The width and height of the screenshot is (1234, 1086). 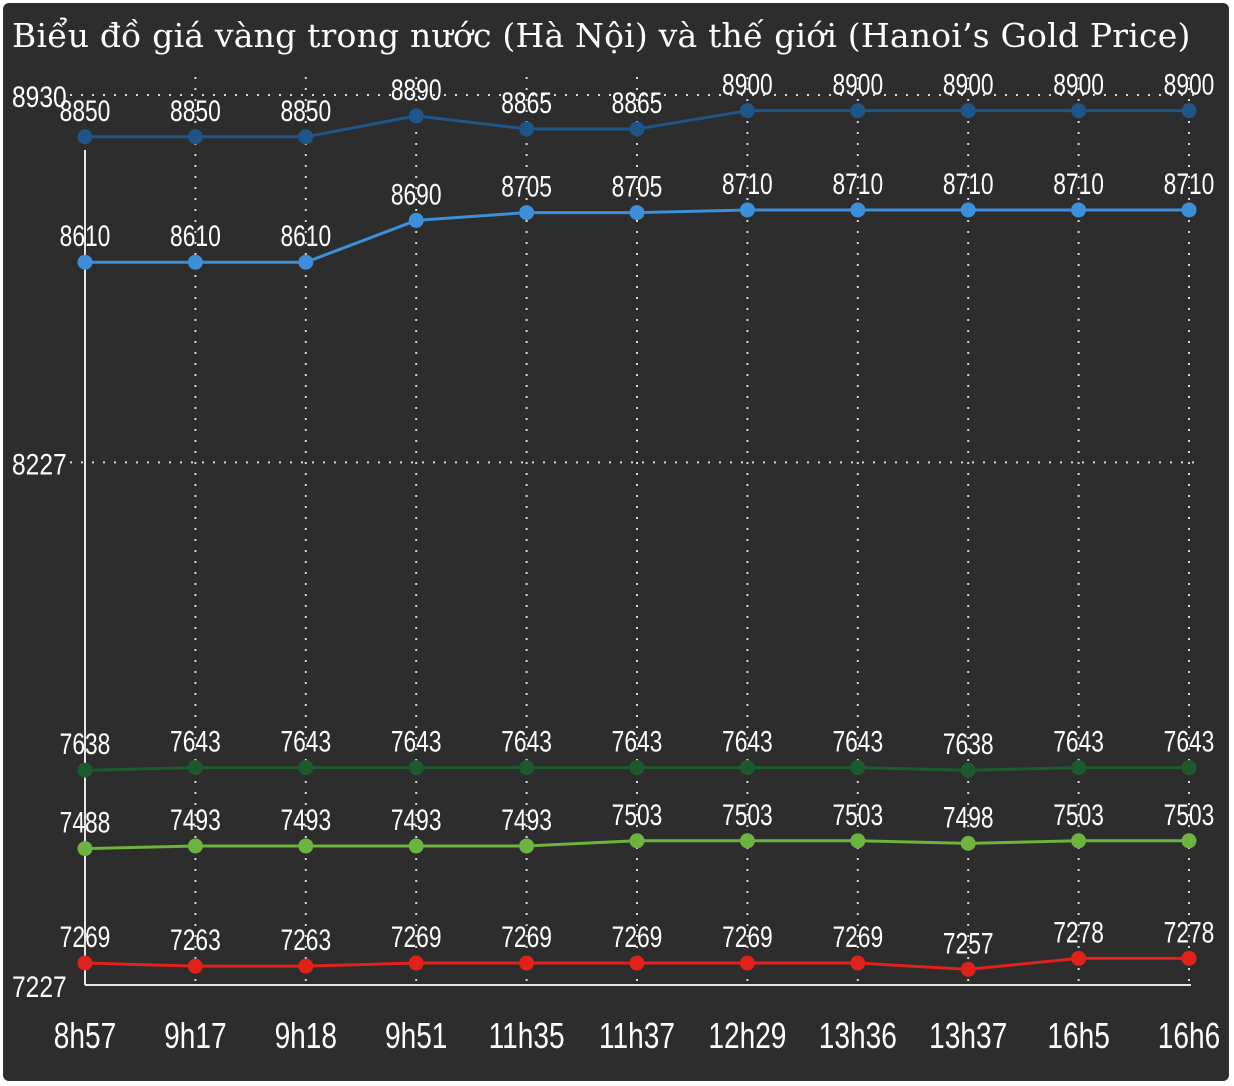 What do you see at coordinates (527, 1036) in the screenshot?
I see `x-tick-label: 11h35` at bounding box center [527, 1036].